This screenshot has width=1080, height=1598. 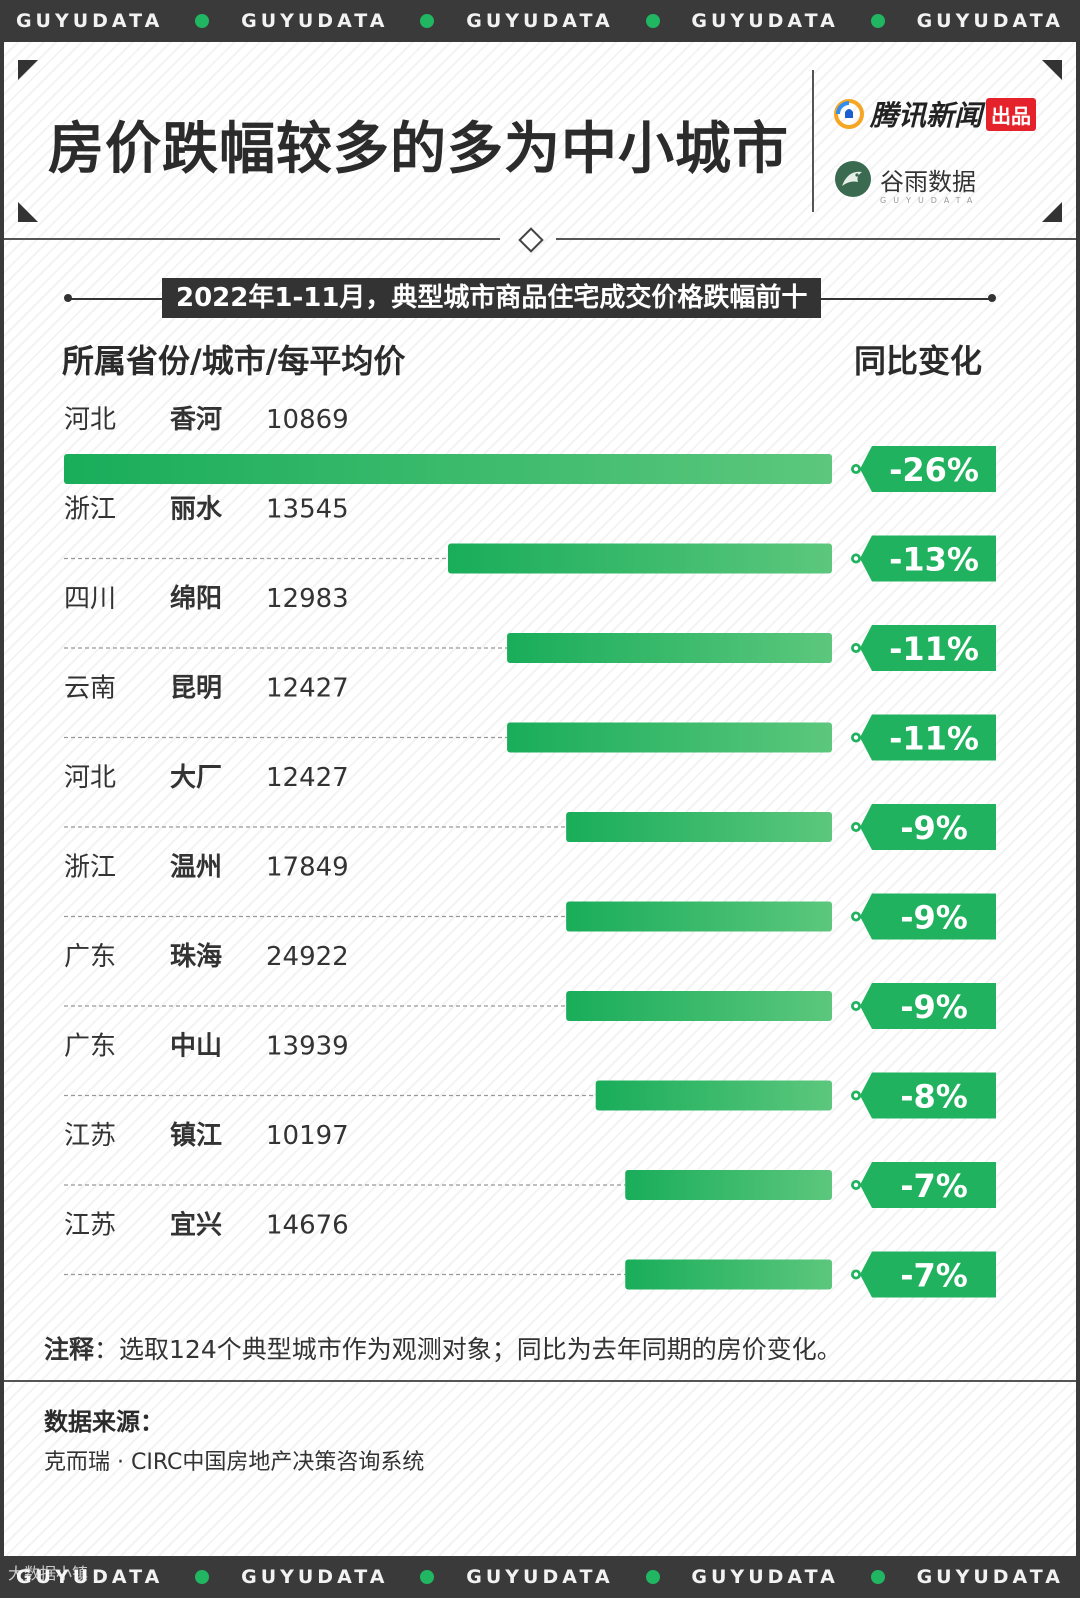 What do you see at coordinates (196, 598) in the screenshot?
I see `row-city: 绵阳` at bounding box center [196, 598].